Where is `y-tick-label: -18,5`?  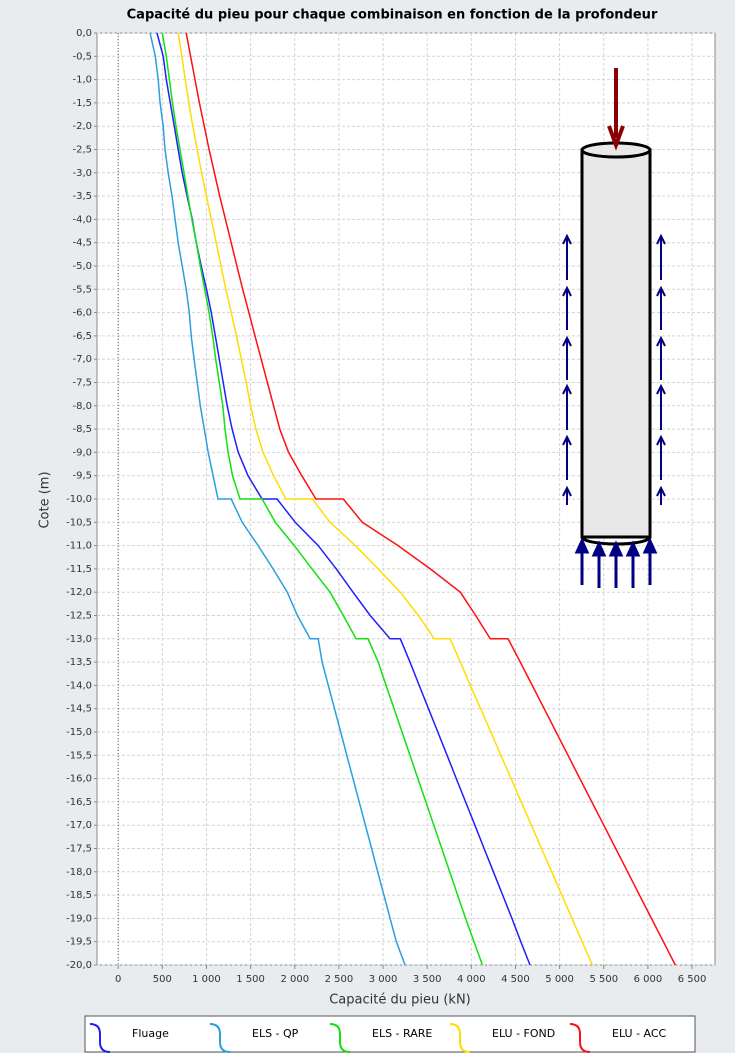 y-tick-label: -18,5 is located at coordinates (79, 895).